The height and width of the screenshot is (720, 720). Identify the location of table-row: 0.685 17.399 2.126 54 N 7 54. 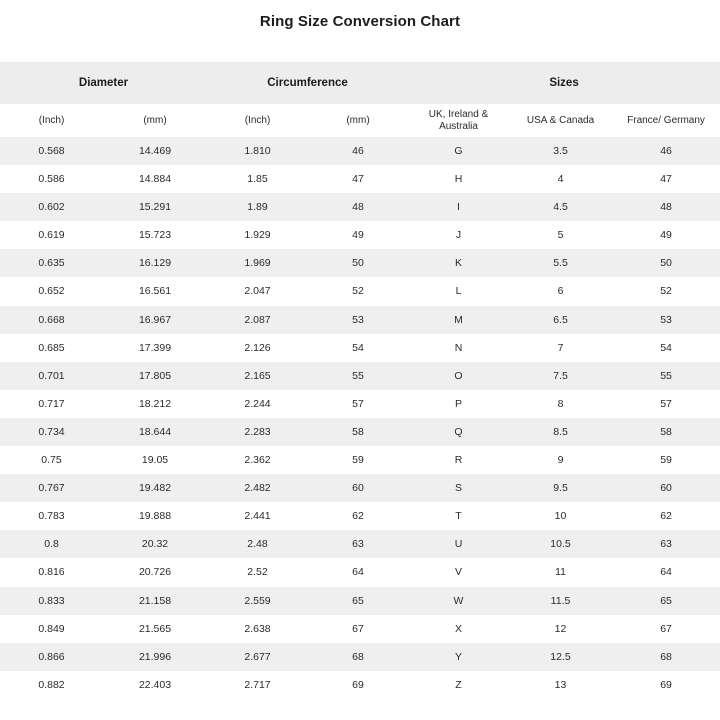
(360, 347).